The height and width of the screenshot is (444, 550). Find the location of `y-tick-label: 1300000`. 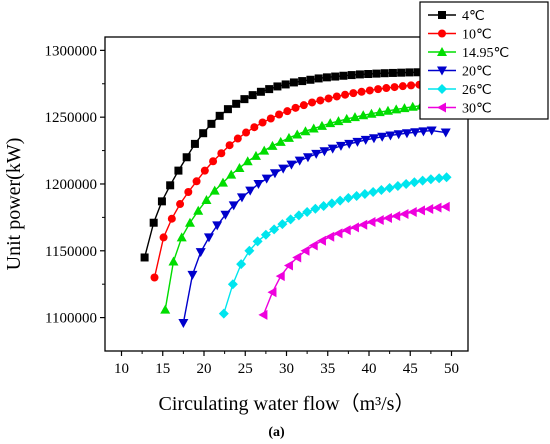

y-tick-label: 1300000 is located at coordinates (71, 51).